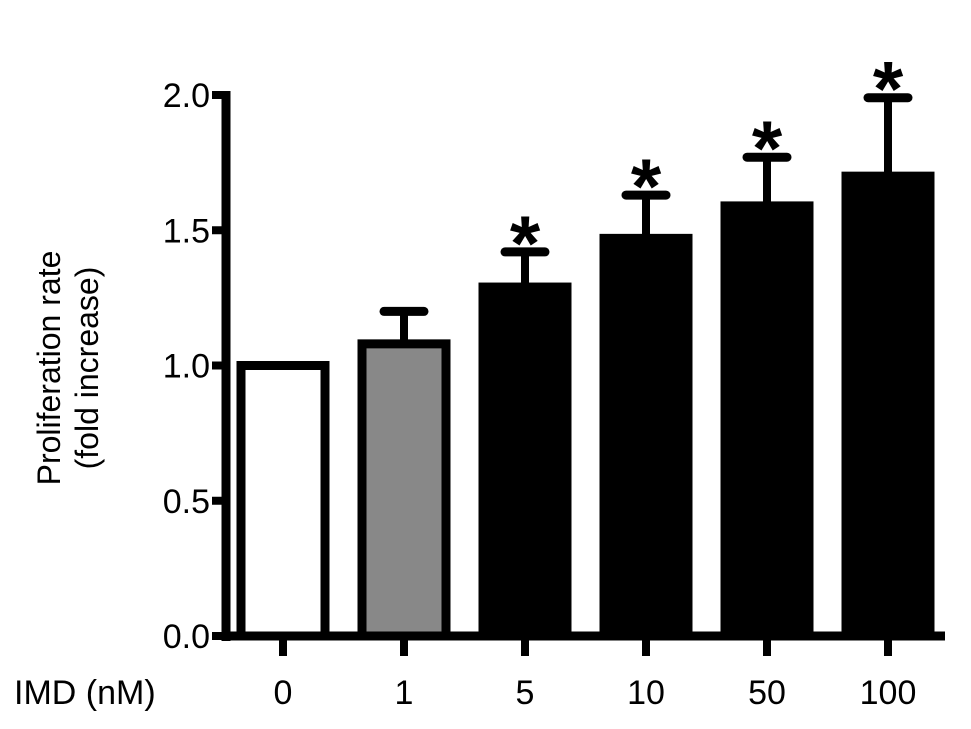 The width and height of the screenshot is (971, 729). What do you see at coordinates (186, 637) in the screenshot?
I see `y-tick-label: 0.0` at bounding box center [186, 637].